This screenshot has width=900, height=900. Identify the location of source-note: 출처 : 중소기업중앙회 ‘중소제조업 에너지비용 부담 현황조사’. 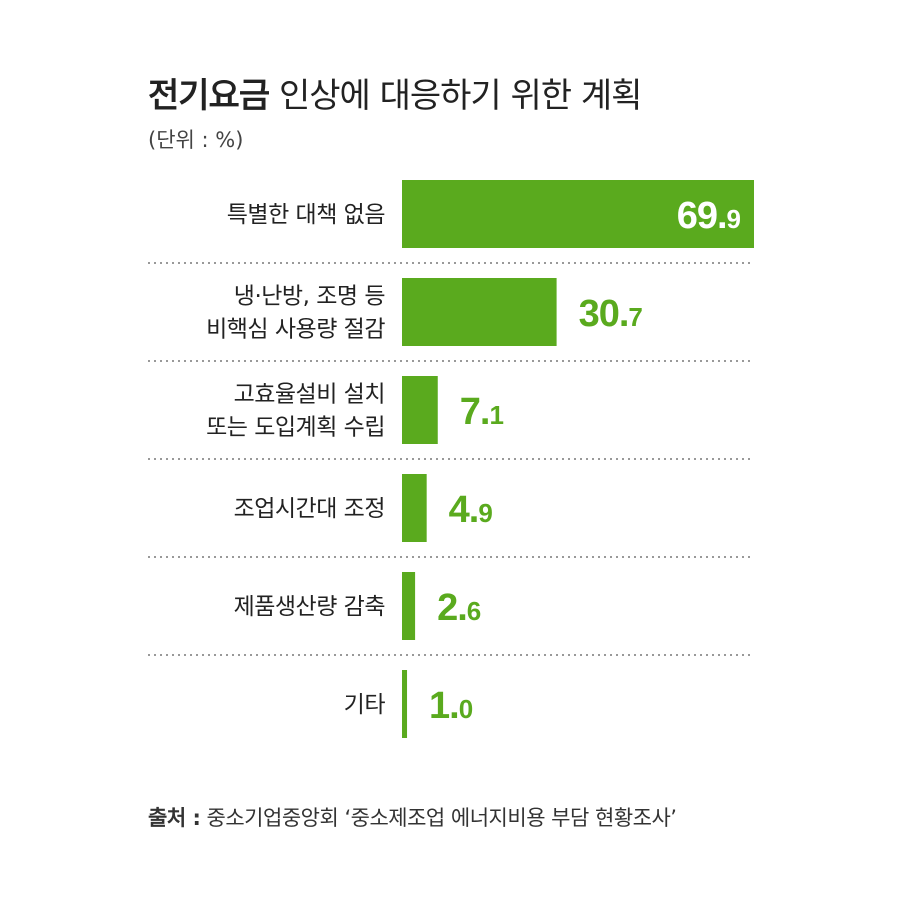
(412, 817).